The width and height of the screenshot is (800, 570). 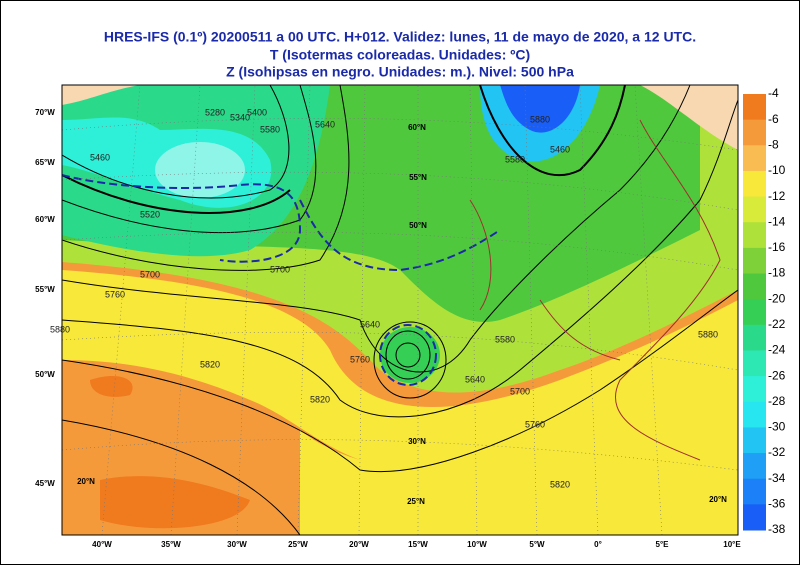 I want to click on colorbar-label: -14, so click(x=777, y=221).